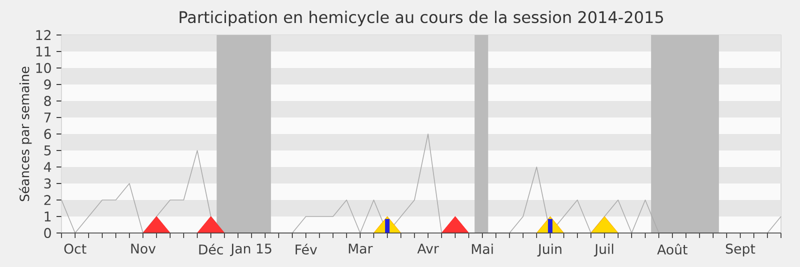 The image size is (800, 267). What do you see at coordinates (251, 250) in the screenshot?
I see `x-tick-label: Jan 15` at bounding box center [251, 250].